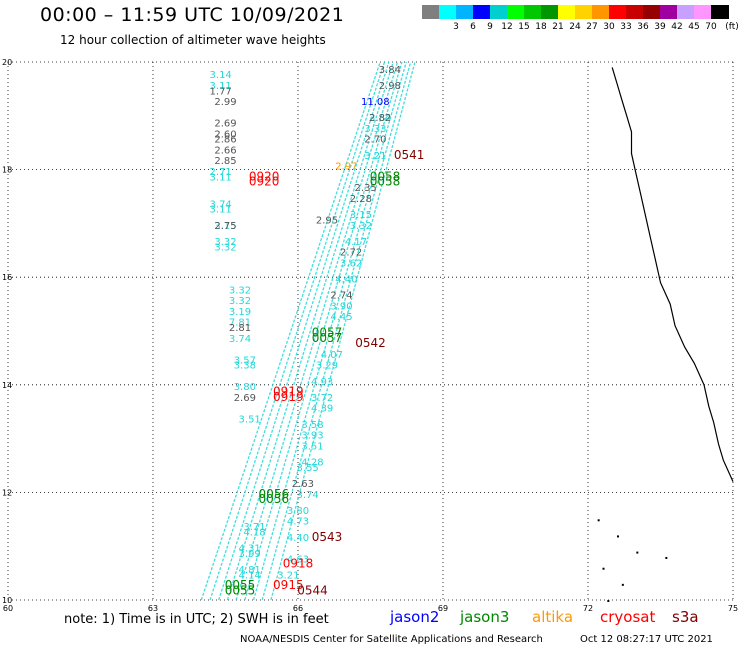 The width and height of the screenshot is (740, 650). I want to click on pass-time-label: 0920, so click(264, 176).